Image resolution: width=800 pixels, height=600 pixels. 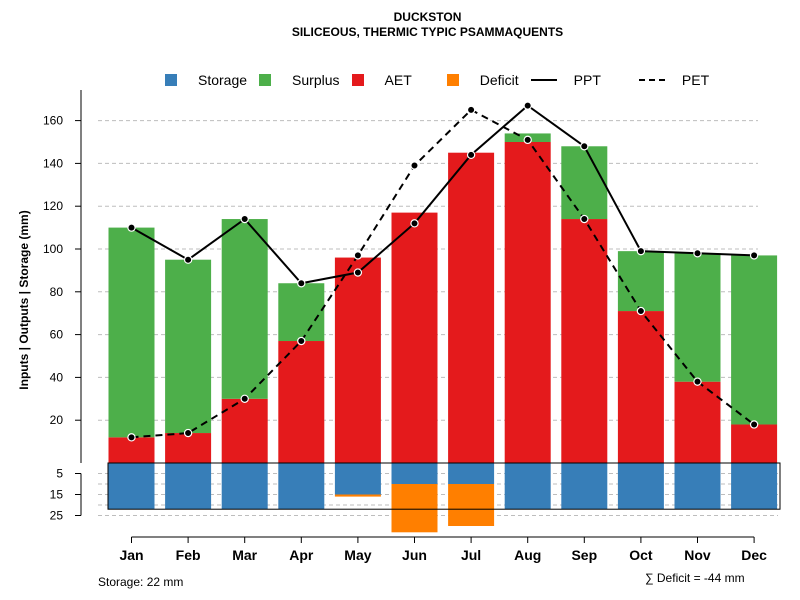 What do you see at coordinates (244, 555) in the screenshot?
I see `x-tick-label: Mar` at bounding box center [244, 555].